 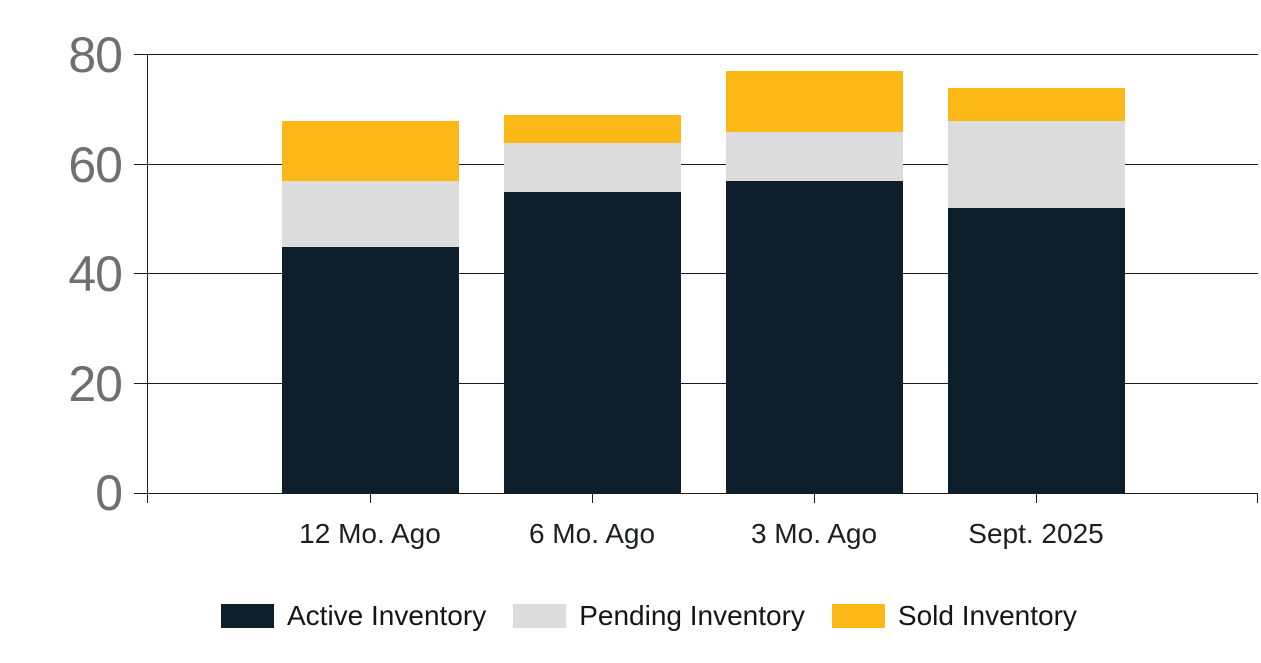 What do you see at coordinates (95, 274) in the screenshot?
I see `y-axis-tick-label: 40` at bounding box center [95, 274].